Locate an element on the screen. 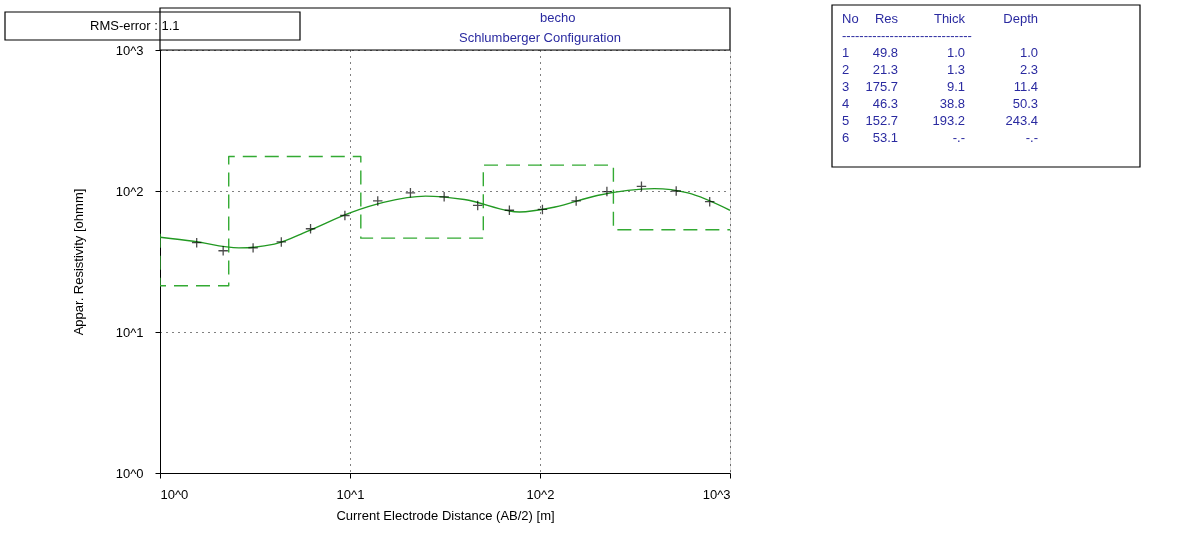 The image size is (1191, 537). x-tick-label: 10^0 is located at coordinates (174, 494).